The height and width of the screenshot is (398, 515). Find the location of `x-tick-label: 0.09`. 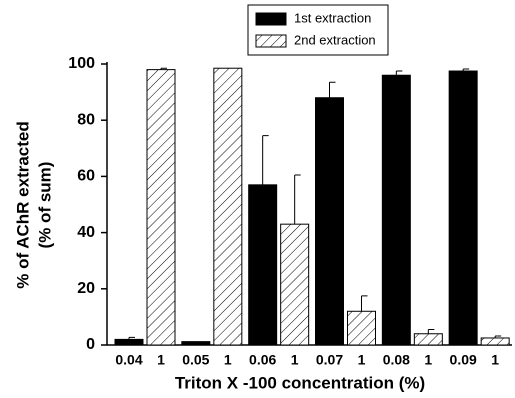

x-tick-label: 0.09 is located at coordinates (463, 360).